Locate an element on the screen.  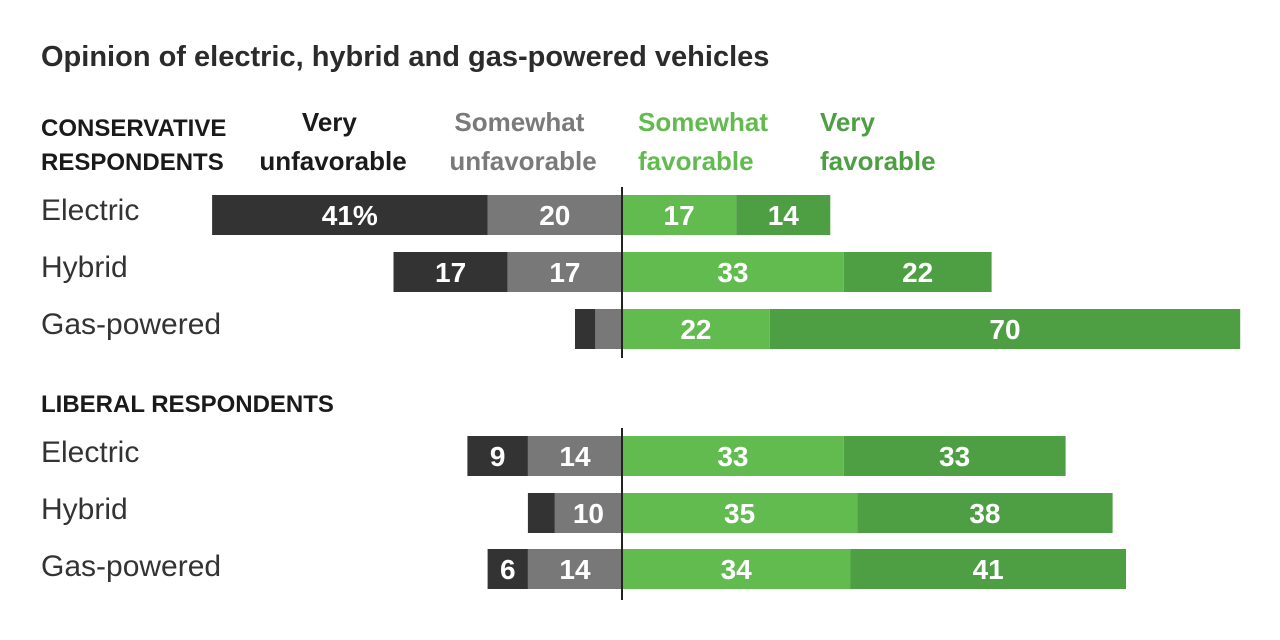
group-label-line: LIBERAL RESPONDENTS is located at coordinates (187, 404).